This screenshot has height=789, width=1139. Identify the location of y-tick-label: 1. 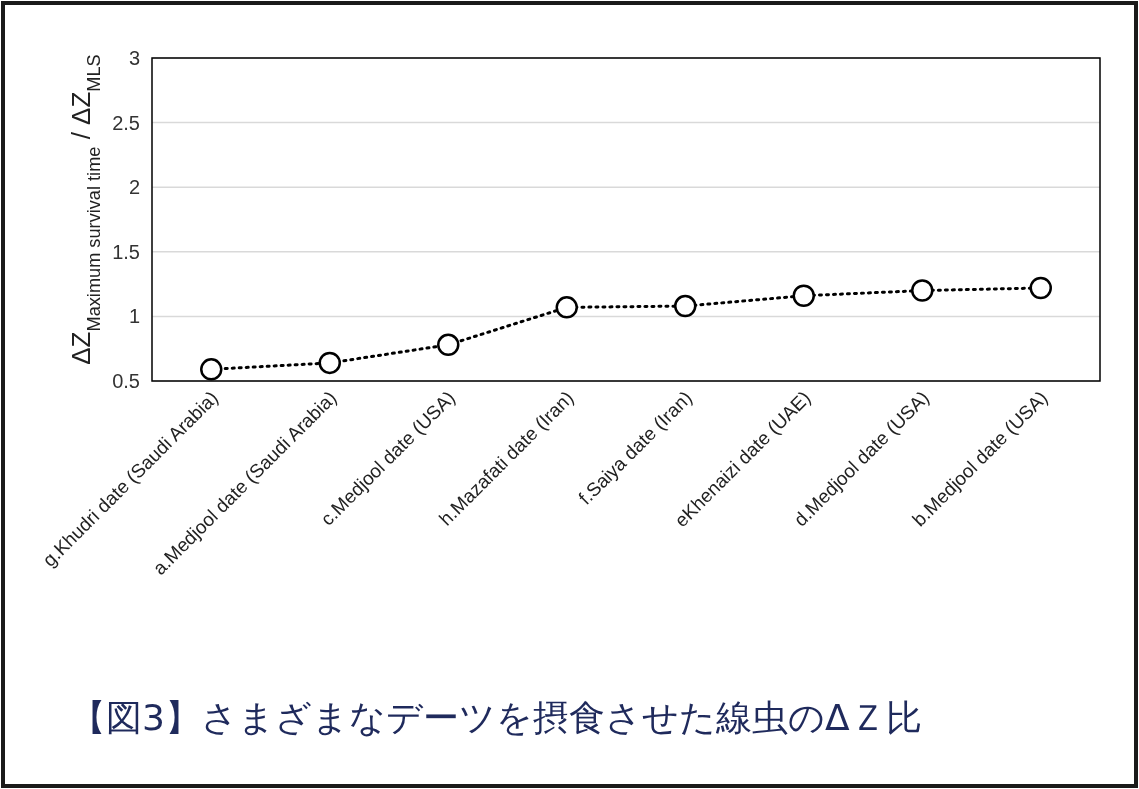
(134, 316).